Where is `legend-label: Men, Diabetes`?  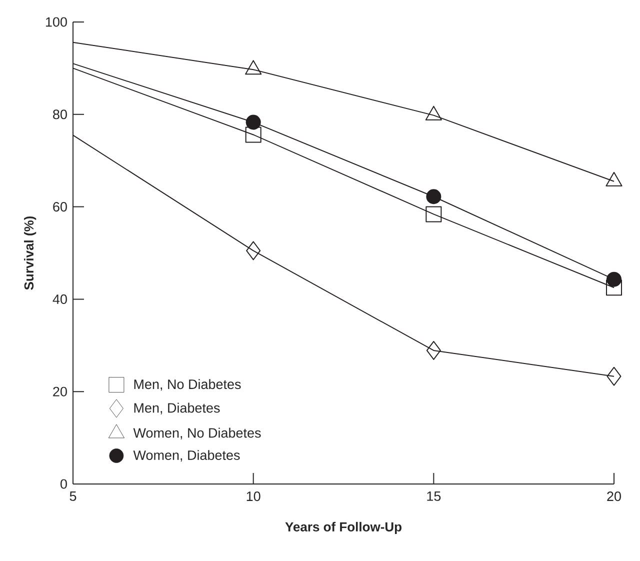 legend-label: Men, Diabetes is located at coordinates (177, 408).